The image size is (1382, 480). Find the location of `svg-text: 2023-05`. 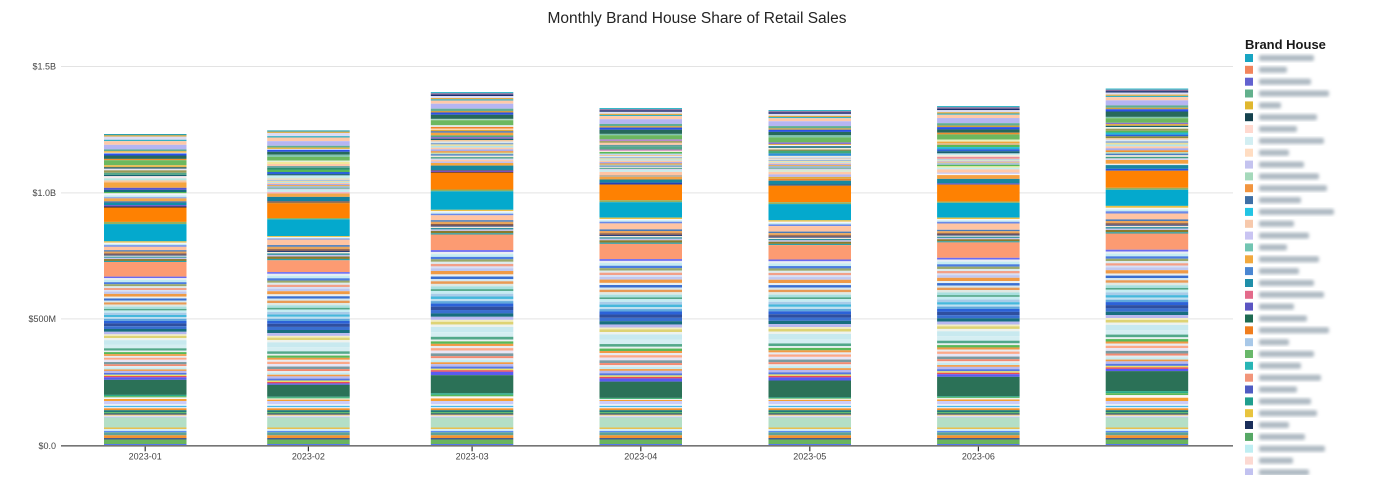

svg-text: 2023-05 is located at coordinates (809, 457).